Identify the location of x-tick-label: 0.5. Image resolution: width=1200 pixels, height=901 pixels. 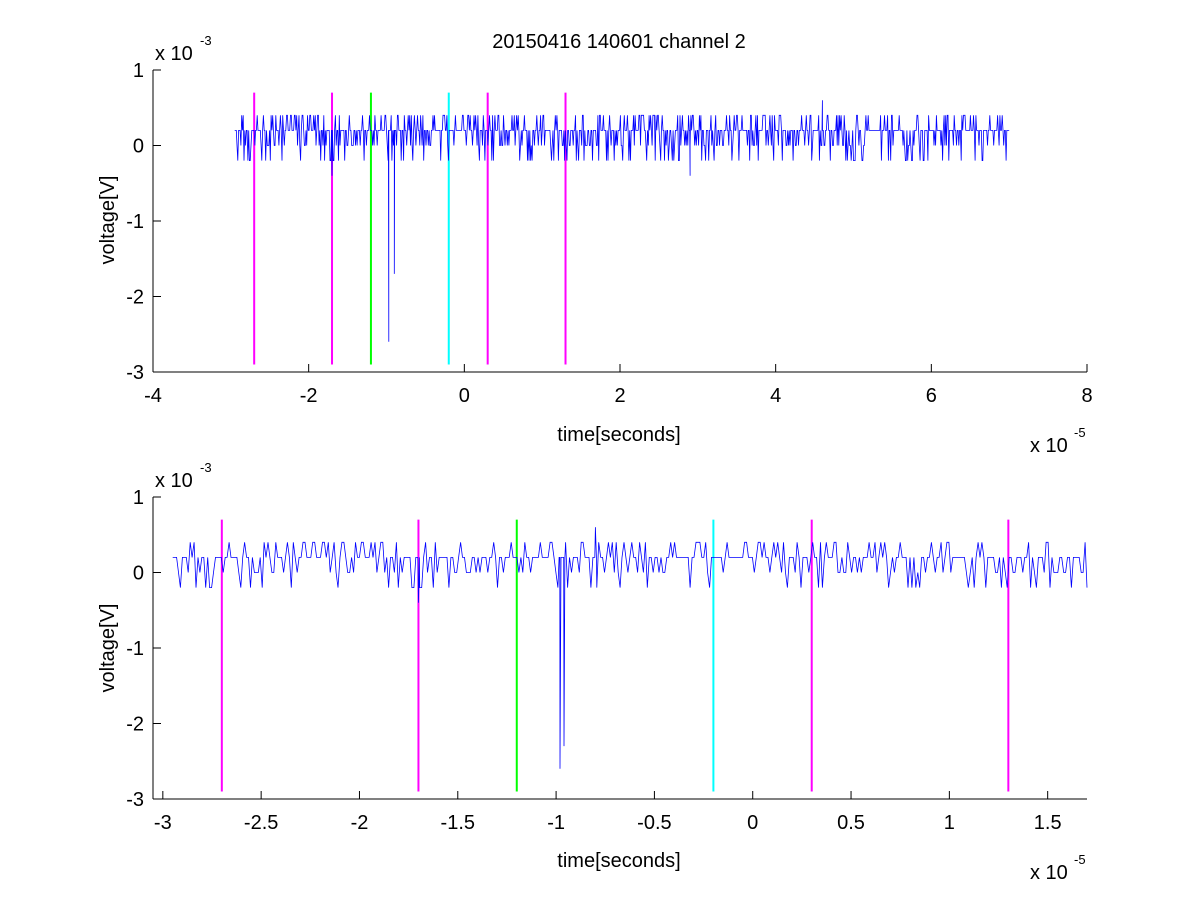
(851, 823).